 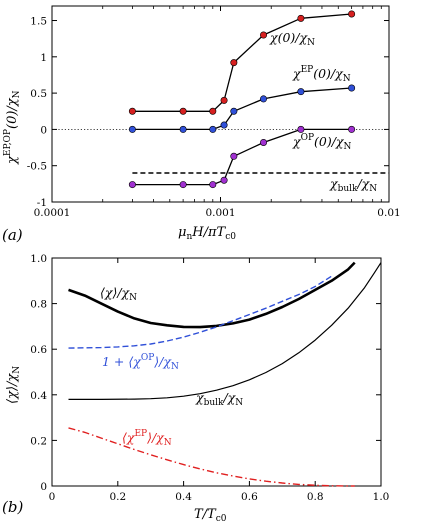 What do you see at coordinates (52, 213) in the screenshot?
I see `x-tick-label: 0.0001` at bounding box center [52, 213].